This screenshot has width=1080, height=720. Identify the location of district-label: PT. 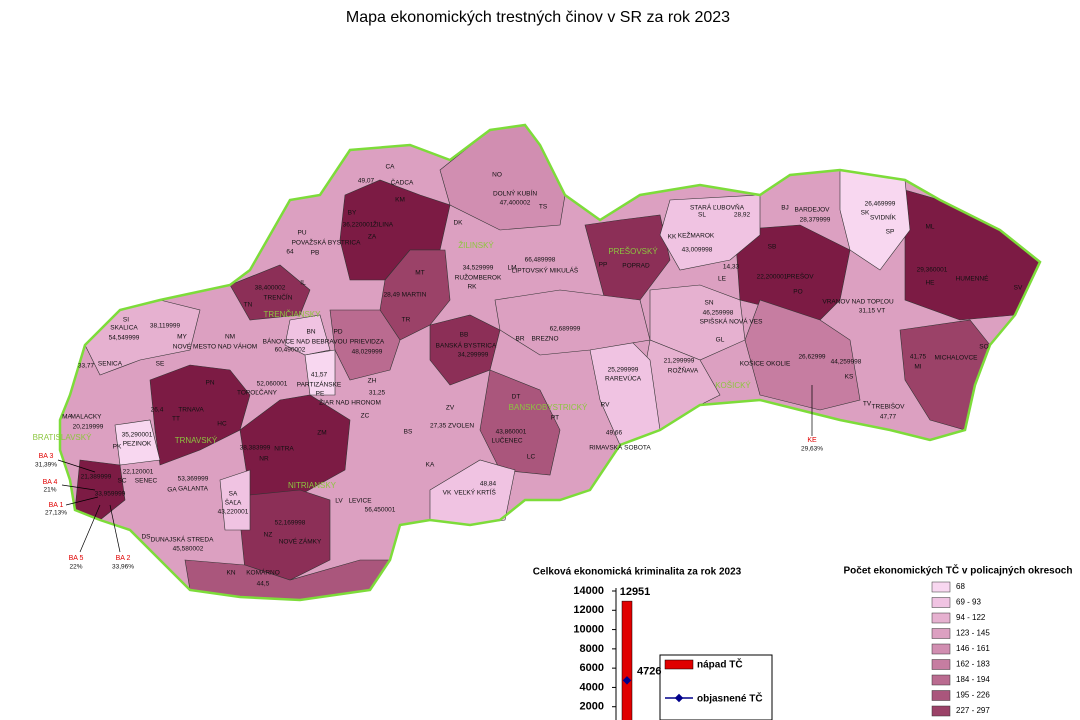
(555, 418).